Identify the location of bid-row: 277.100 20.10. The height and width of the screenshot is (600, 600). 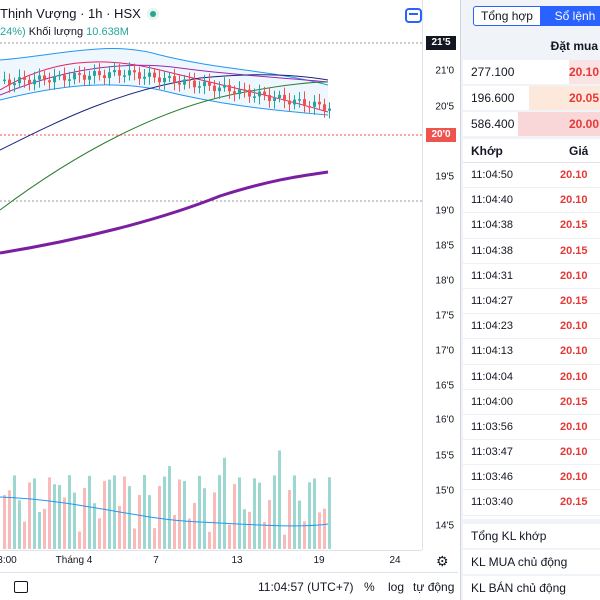
(531, 72).